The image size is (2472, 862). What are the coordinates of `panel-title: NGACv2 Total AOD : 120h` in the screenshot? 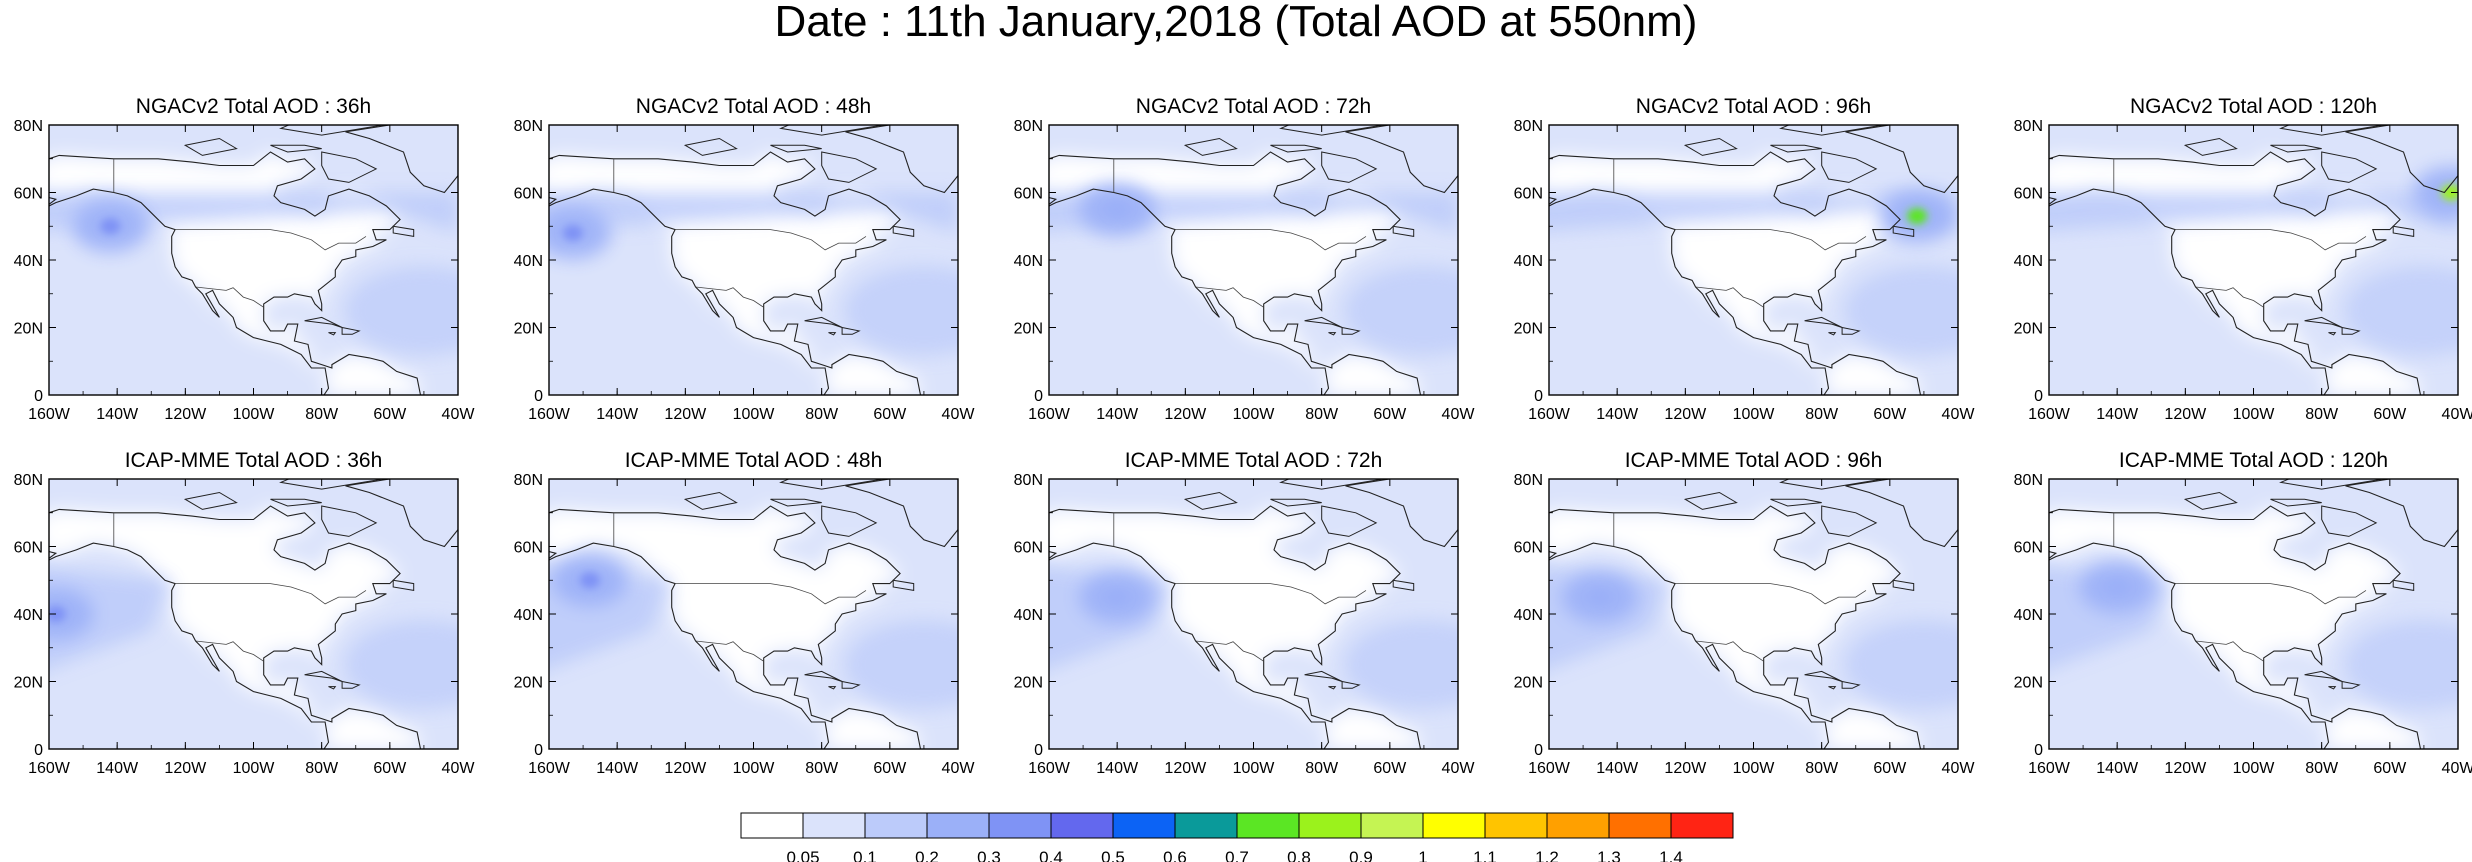 It's located at (2253, 106).